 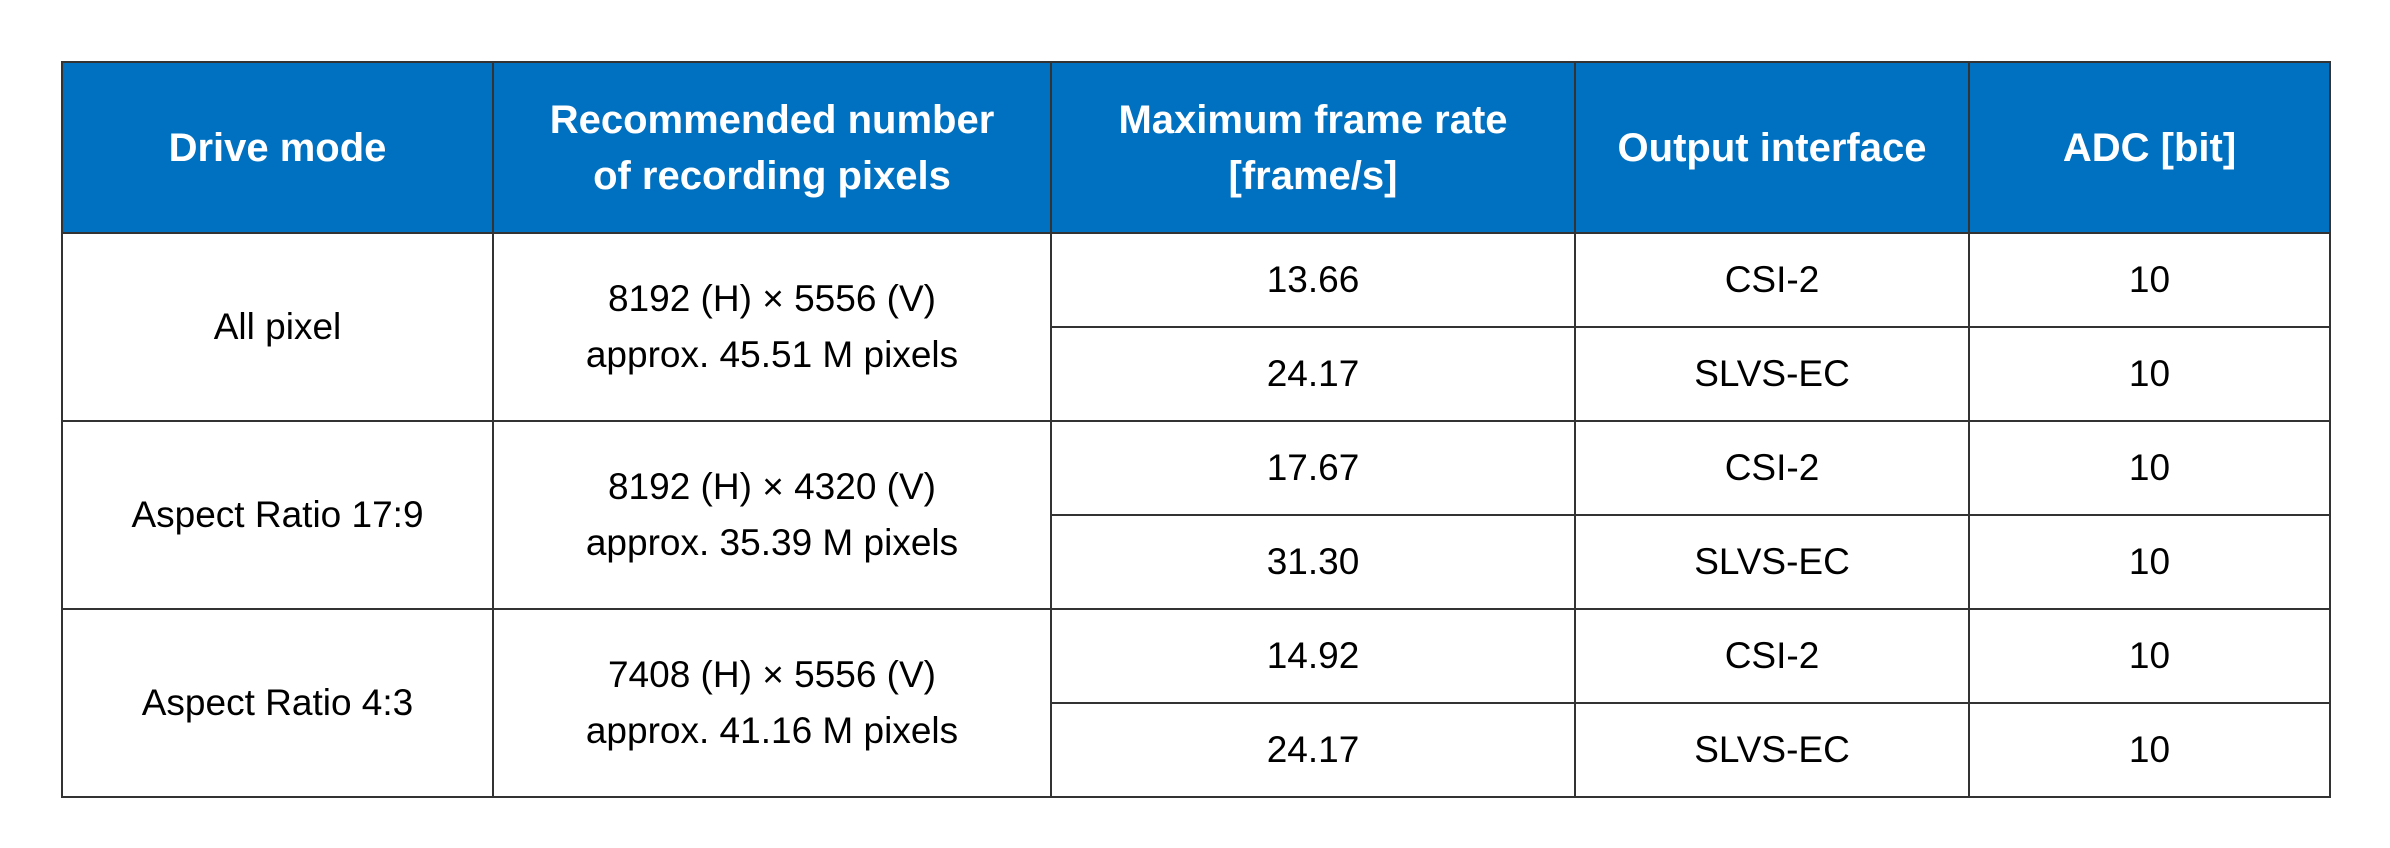 I want to click on cell-line: Recommended number, so click(x=772, y=119).